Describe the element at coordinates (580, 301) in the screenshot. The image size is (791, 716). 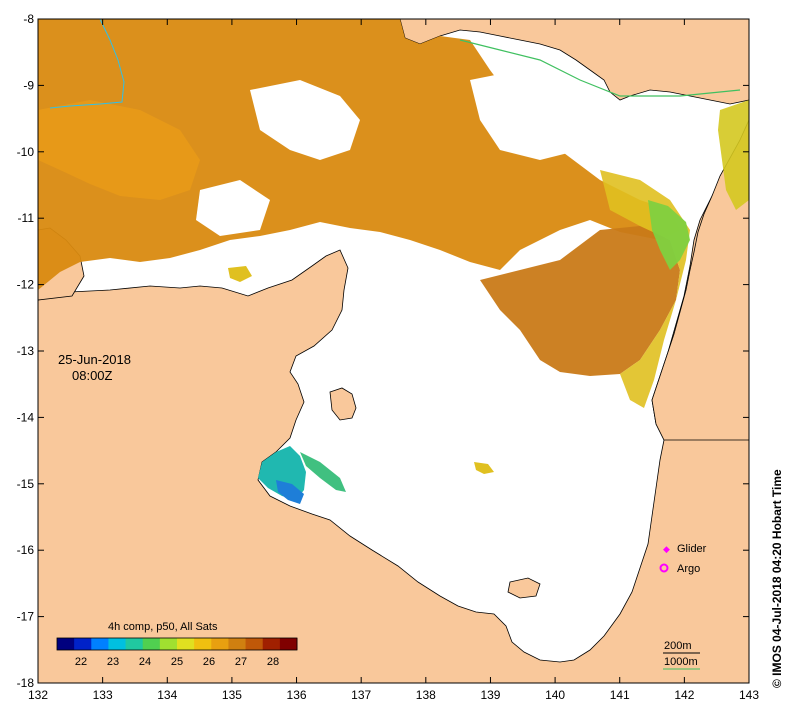
I see `sst-patch-east-gulf` at that location.